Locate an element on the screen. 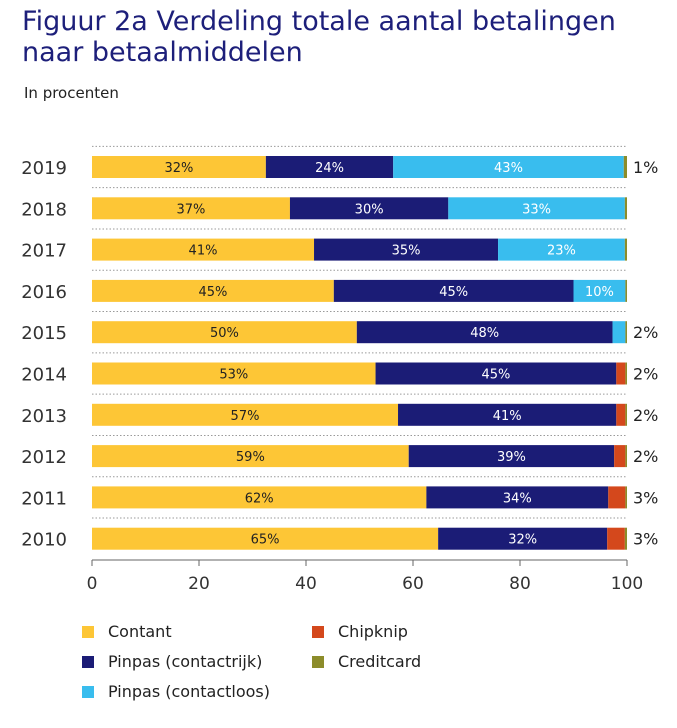 This screenshot has width=677, height=728. x-tick-label: 20 is located at coordinates (199, 584).